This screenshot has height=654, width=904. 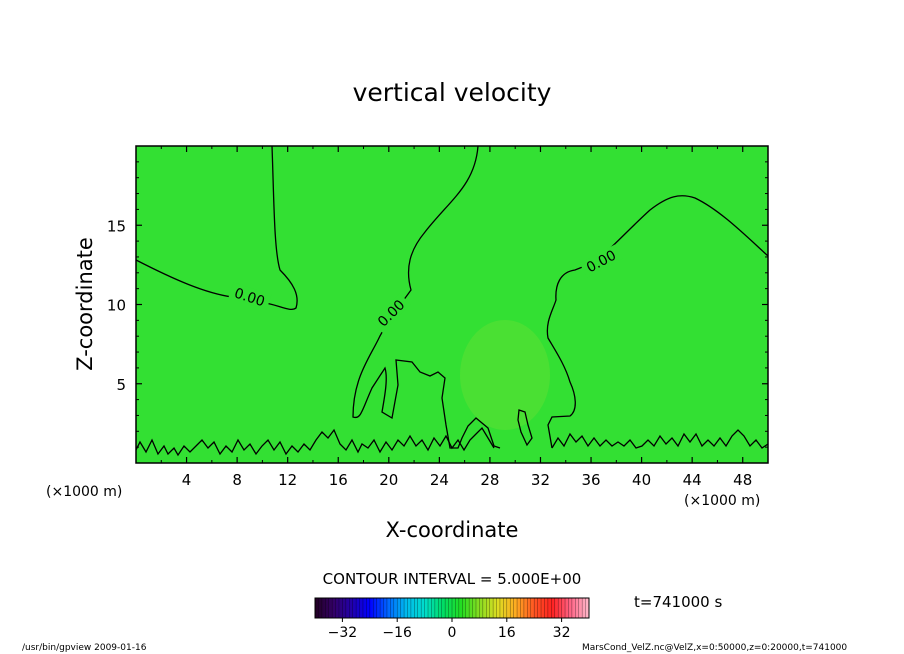 I want to click on x-tick-label: 48, so click(x=742, y=480).